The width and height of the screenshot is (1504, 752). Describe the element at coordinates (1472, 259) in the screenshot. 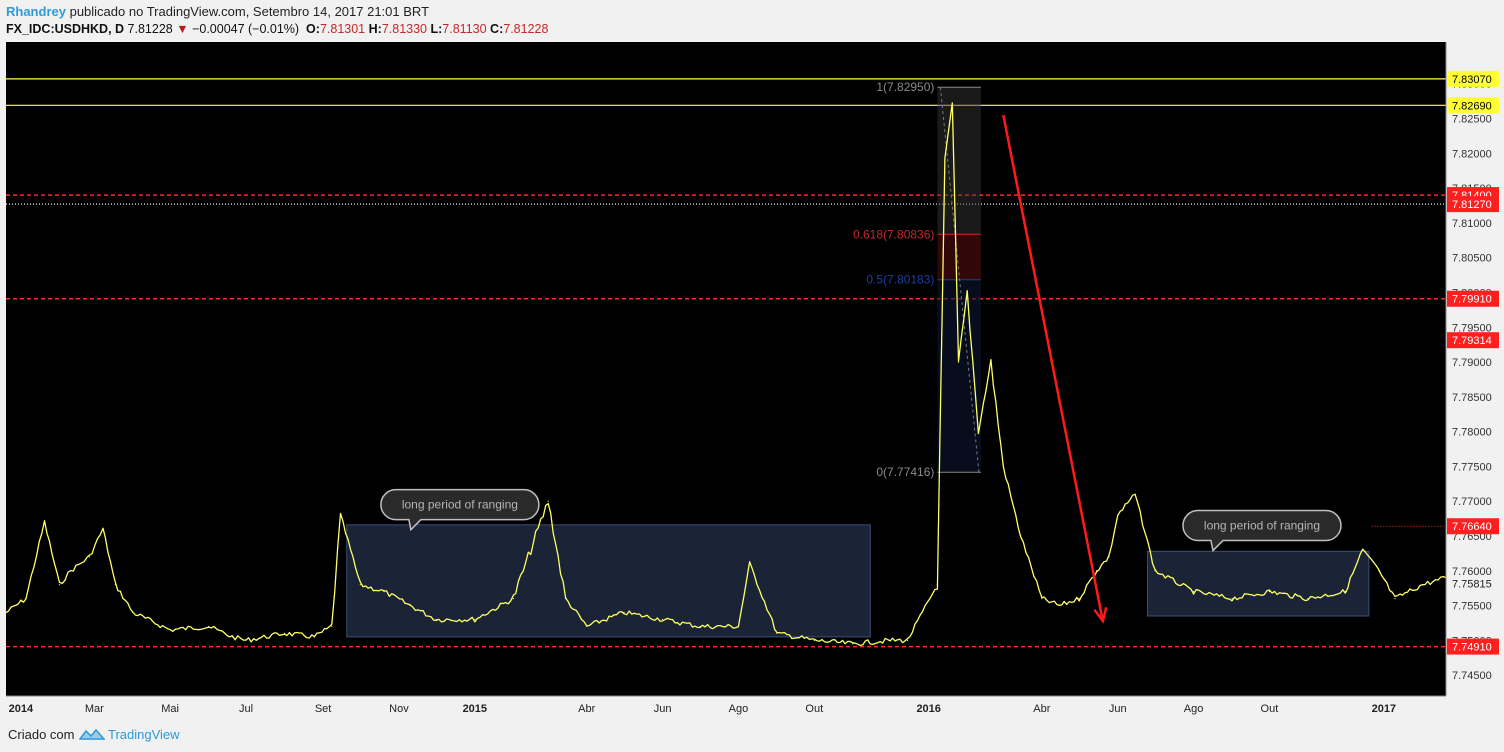

I see `y-tick-label: 7.80500` at that location.